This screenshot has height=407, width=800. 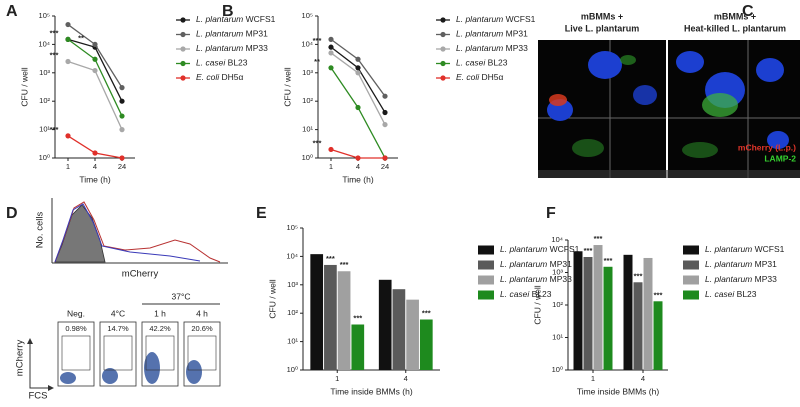 What do you see at coordinates (371, 391) in the screenshot?
I see `x-axis-label: Time inside BMMs (h)` at bounding box center [371, 391].